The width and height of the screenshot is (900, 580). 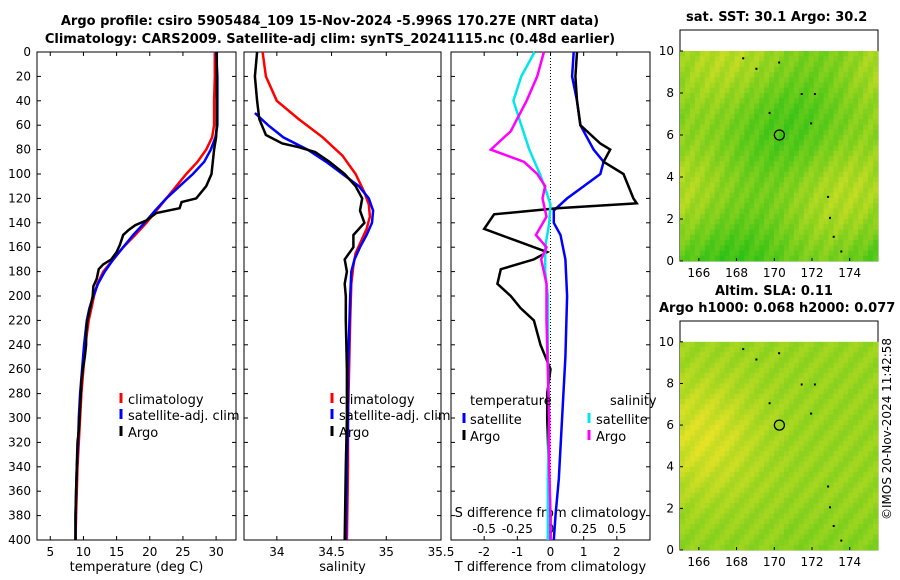 I want to click on x-tick-label: -2, so click(x=484, y=552).